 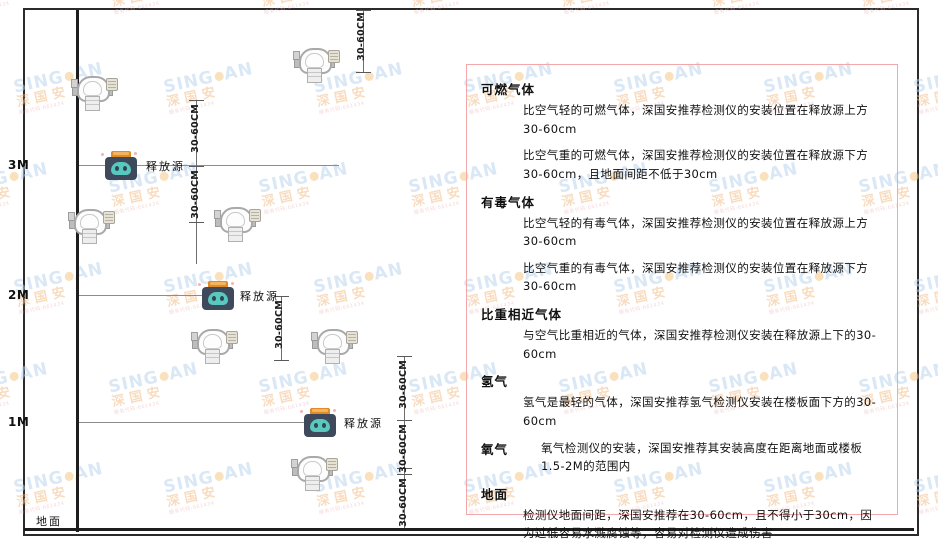 I want to click on dimension-label-bottom-2: 30-60CM, so click(x=403, y=448).